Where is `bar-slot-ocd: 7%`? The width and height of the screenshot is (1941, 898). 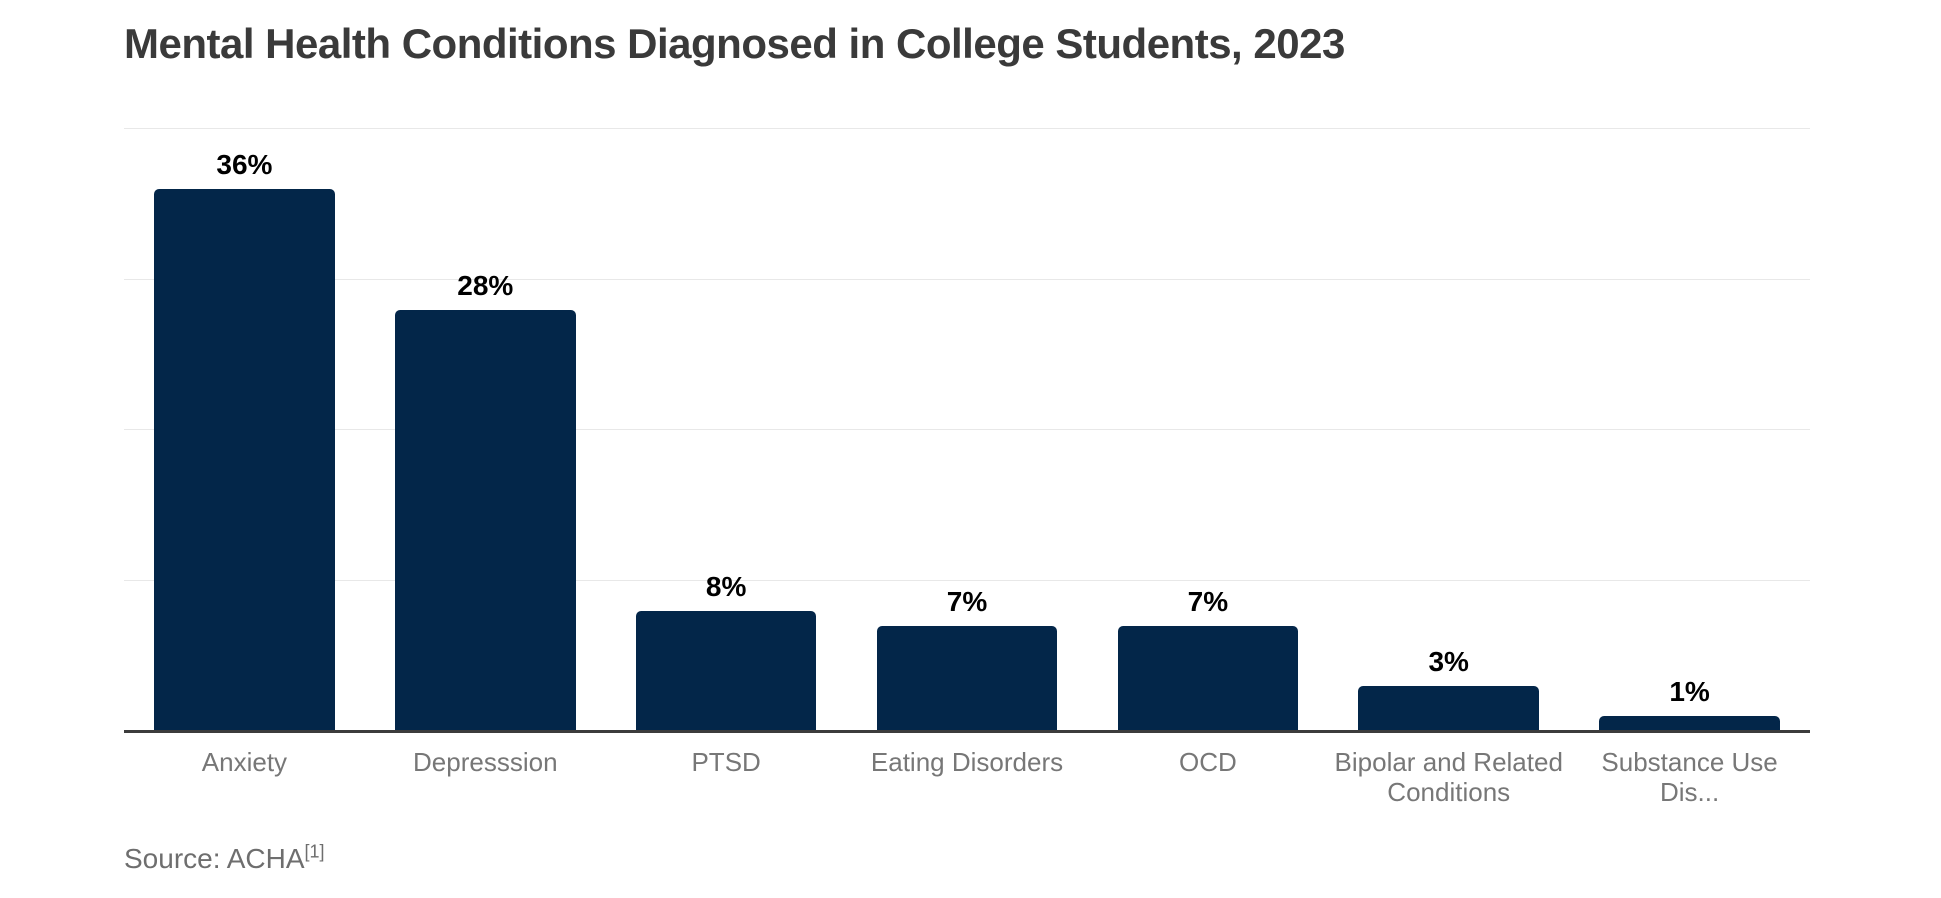
bar-slot-ocd: 7% is located at coordinates (1207, 430).